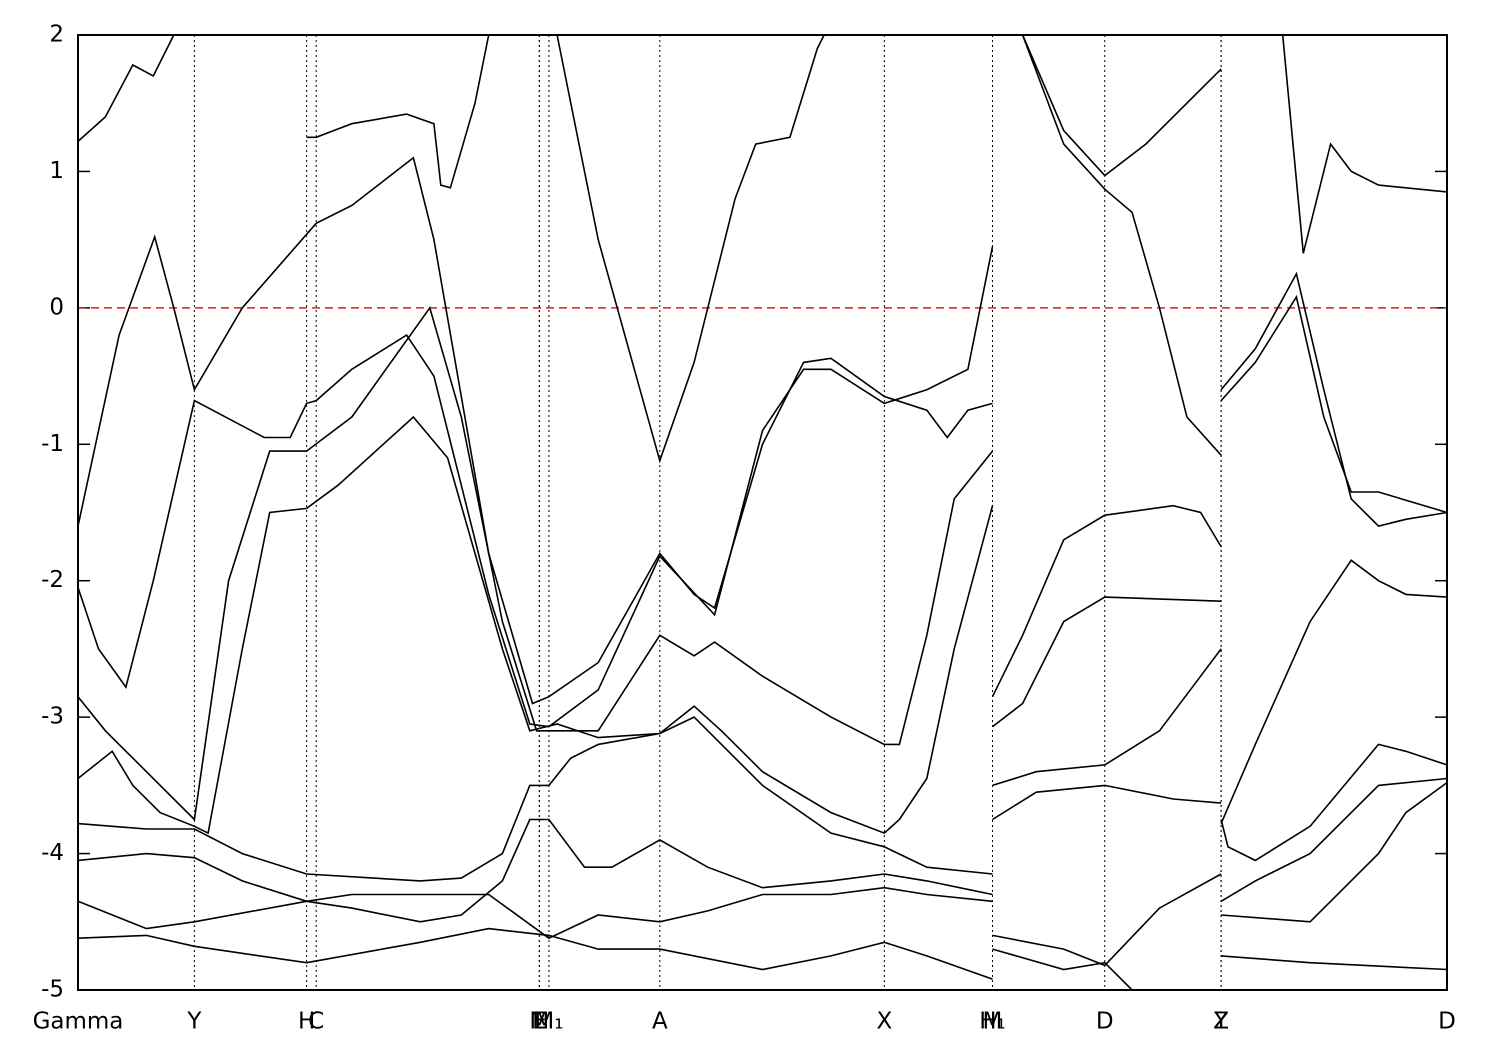 This screenshot has width=1500, height=1054. What do you see at coordinates (316, 1022) in the screenshot?
I see `x-tick-label: C` at bounding box center [316, 1022].